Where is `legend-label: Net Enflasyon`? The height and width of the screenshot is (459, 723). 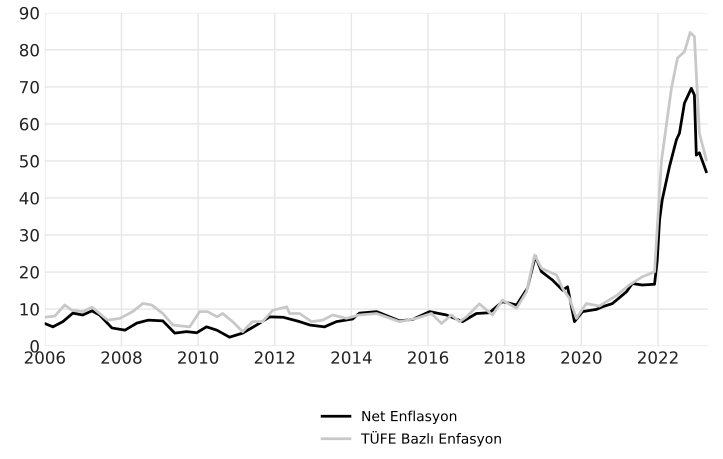 legend-label: Net Enflasyon is located at coordinates (409, 417).